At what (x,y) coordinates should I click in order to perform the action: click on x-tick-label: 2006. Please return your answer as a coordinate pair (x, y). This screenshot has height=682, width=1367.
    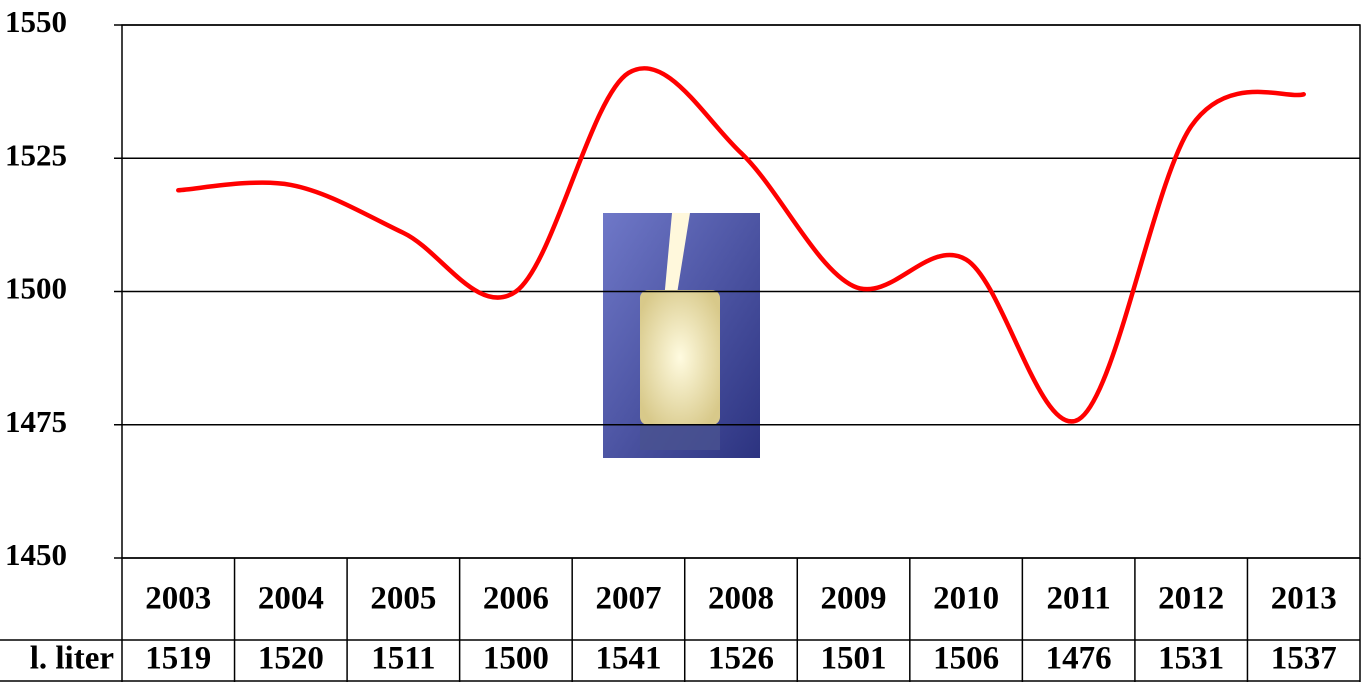
    Looking at the image, I should click on (516, 599).